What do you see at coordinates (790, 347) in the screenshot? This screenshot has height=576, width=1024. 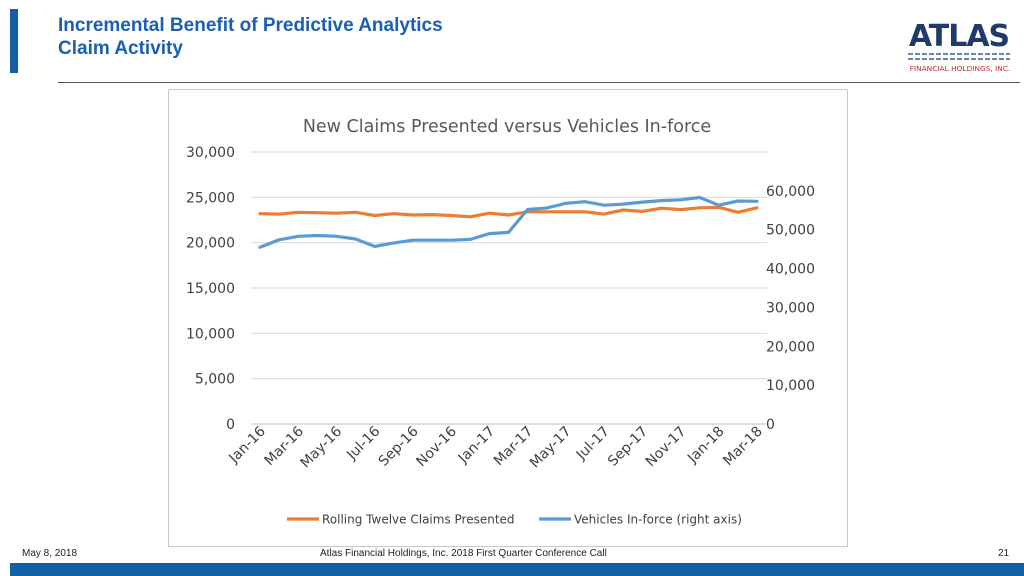 I see `right-axis-tick-label: 20,000` at bounding box center [790, 347].